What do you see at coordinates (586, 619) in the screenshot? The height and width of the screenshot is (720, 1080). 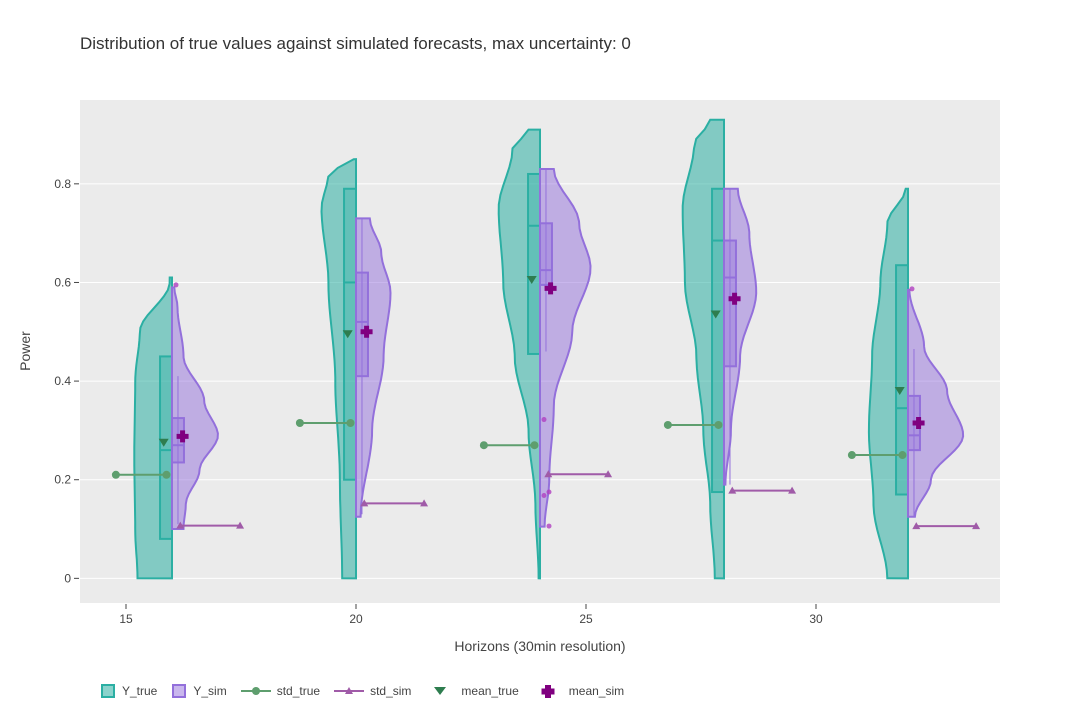 I see `x-tick-label: 25` at bounding box center [586, 619].